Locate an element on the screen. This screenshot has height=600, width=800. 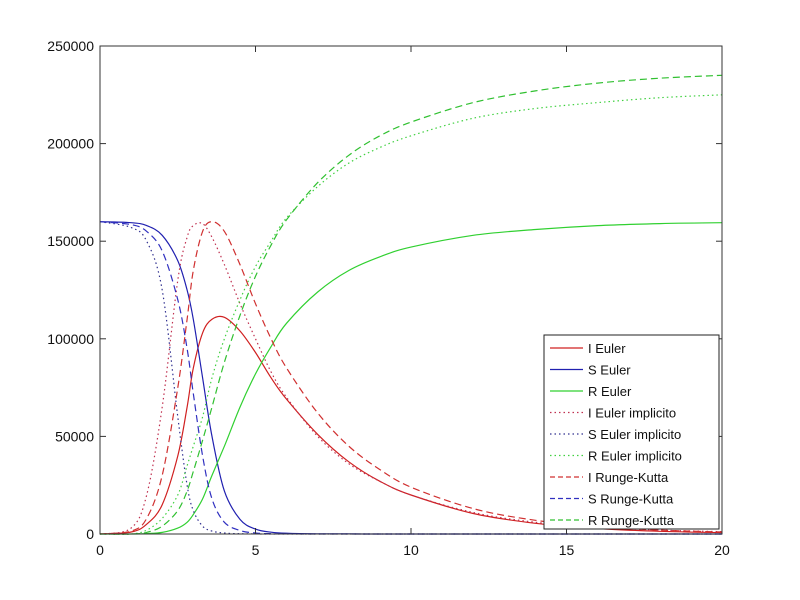
y-tick-label: 250000 is located at coordinates (70, 46).